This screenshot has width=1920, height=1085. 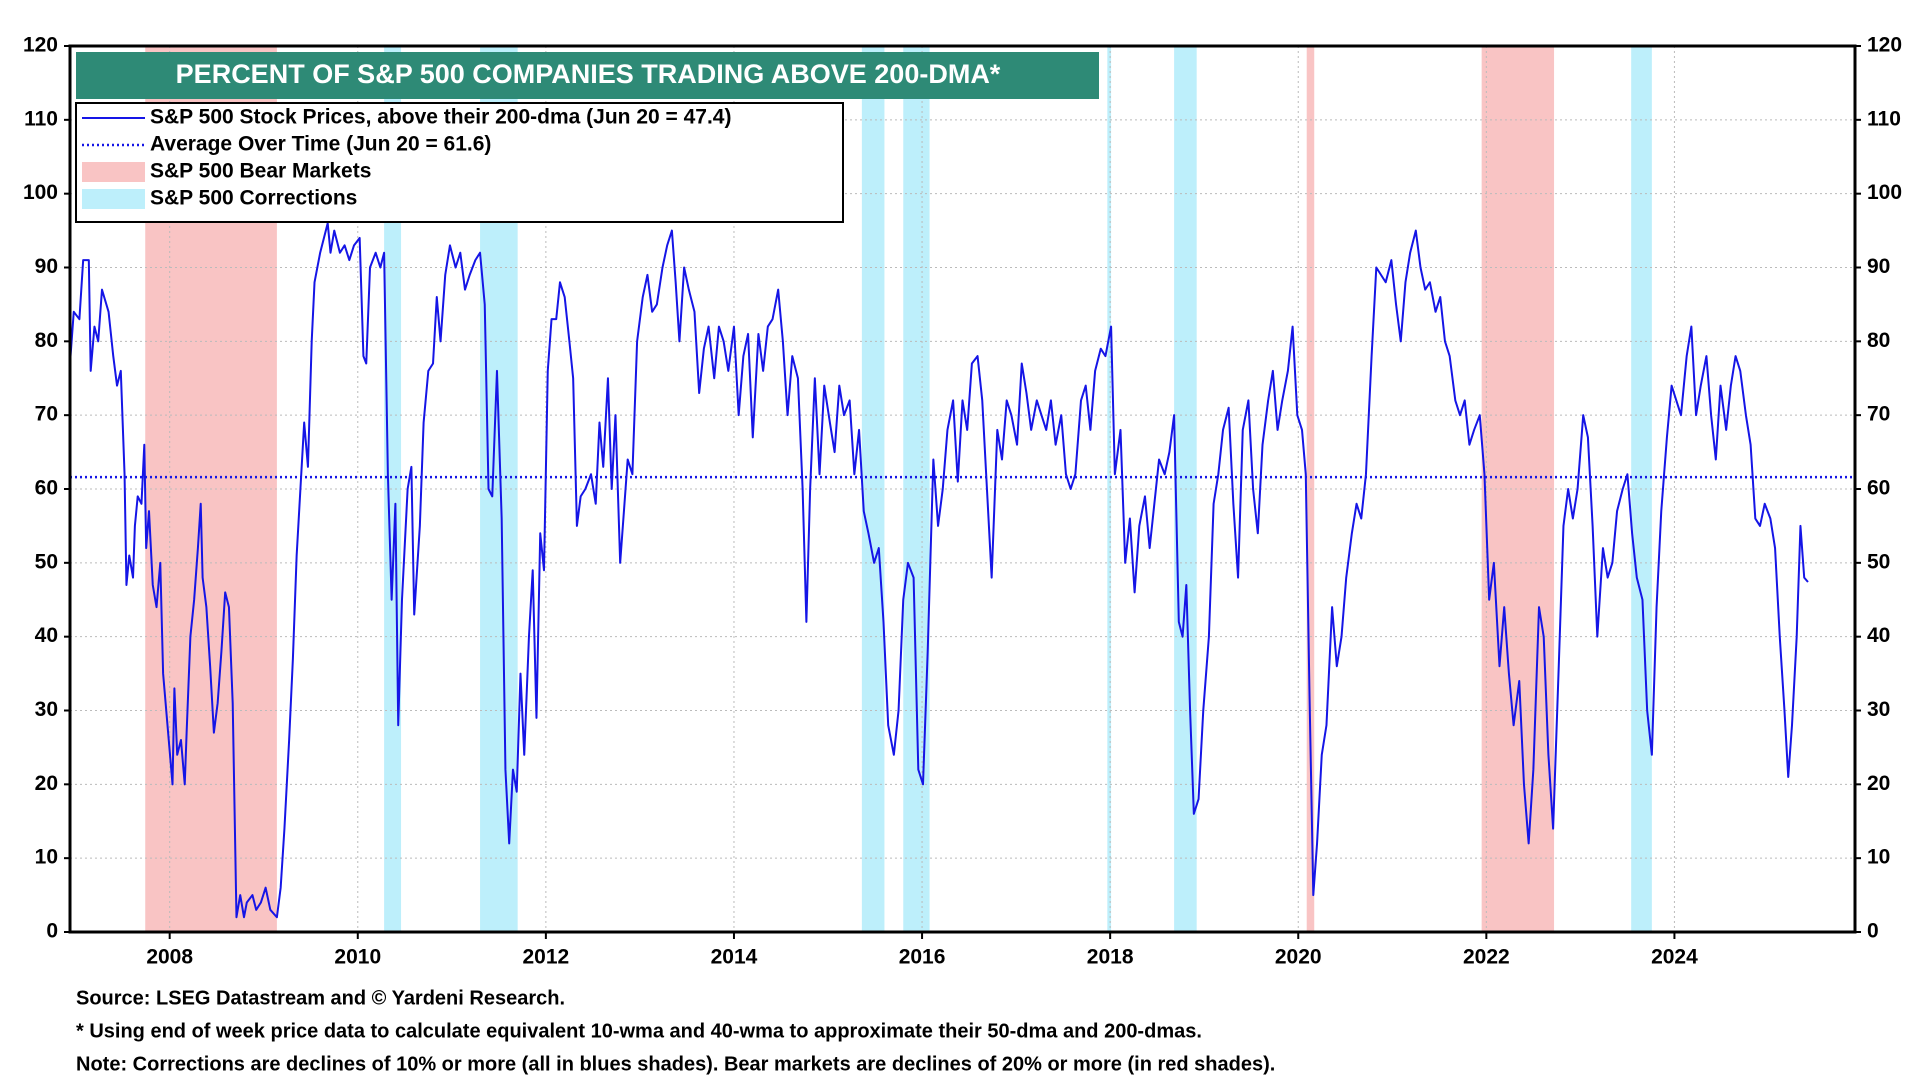 I want to click on y2-tick-label: 60, so click(x=1878, y=488).